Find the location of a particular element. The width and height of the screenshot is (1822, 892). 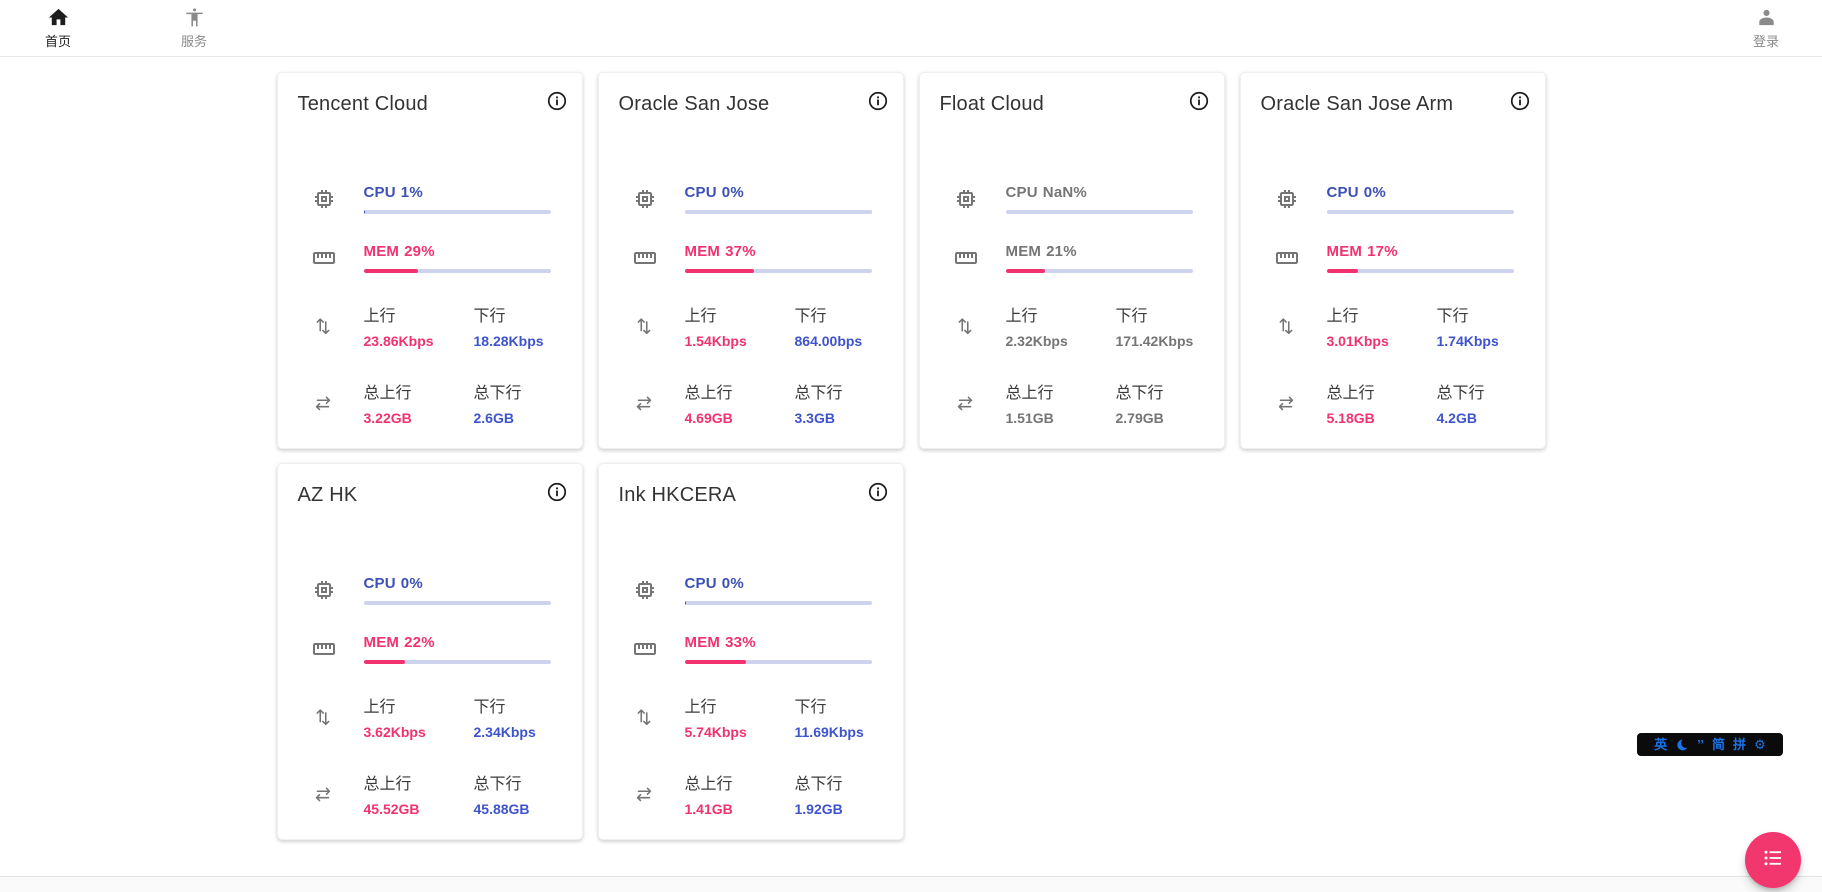

totals-row: 总上行 1.41GB 总下行 1.92GB is located at coordinates (751, 793).